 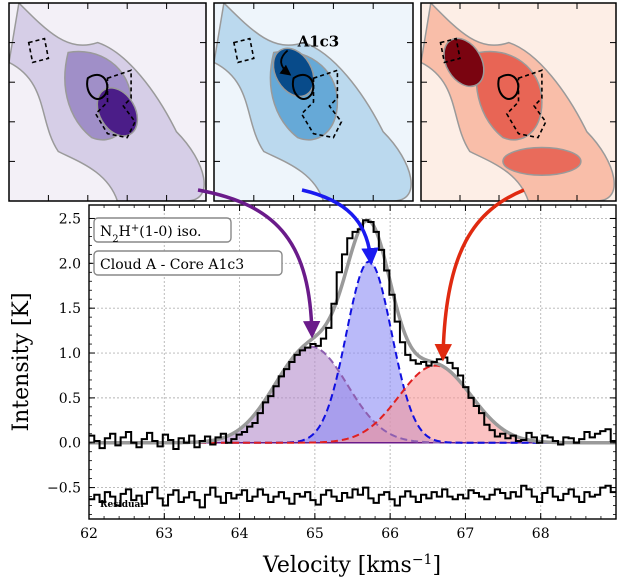 I want to click on x-axis-title: Velocity [kms−1], so click(x=351, y=565).